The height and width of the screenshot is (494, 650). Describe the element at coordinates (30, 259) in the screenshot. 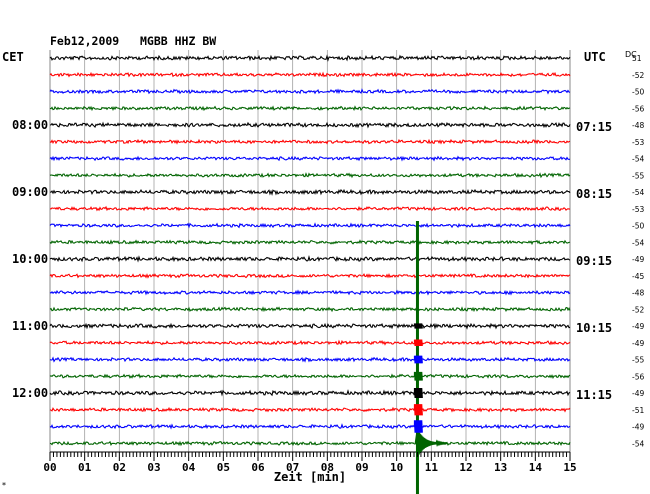

I see `left-hour-label: 10:00` at that location.